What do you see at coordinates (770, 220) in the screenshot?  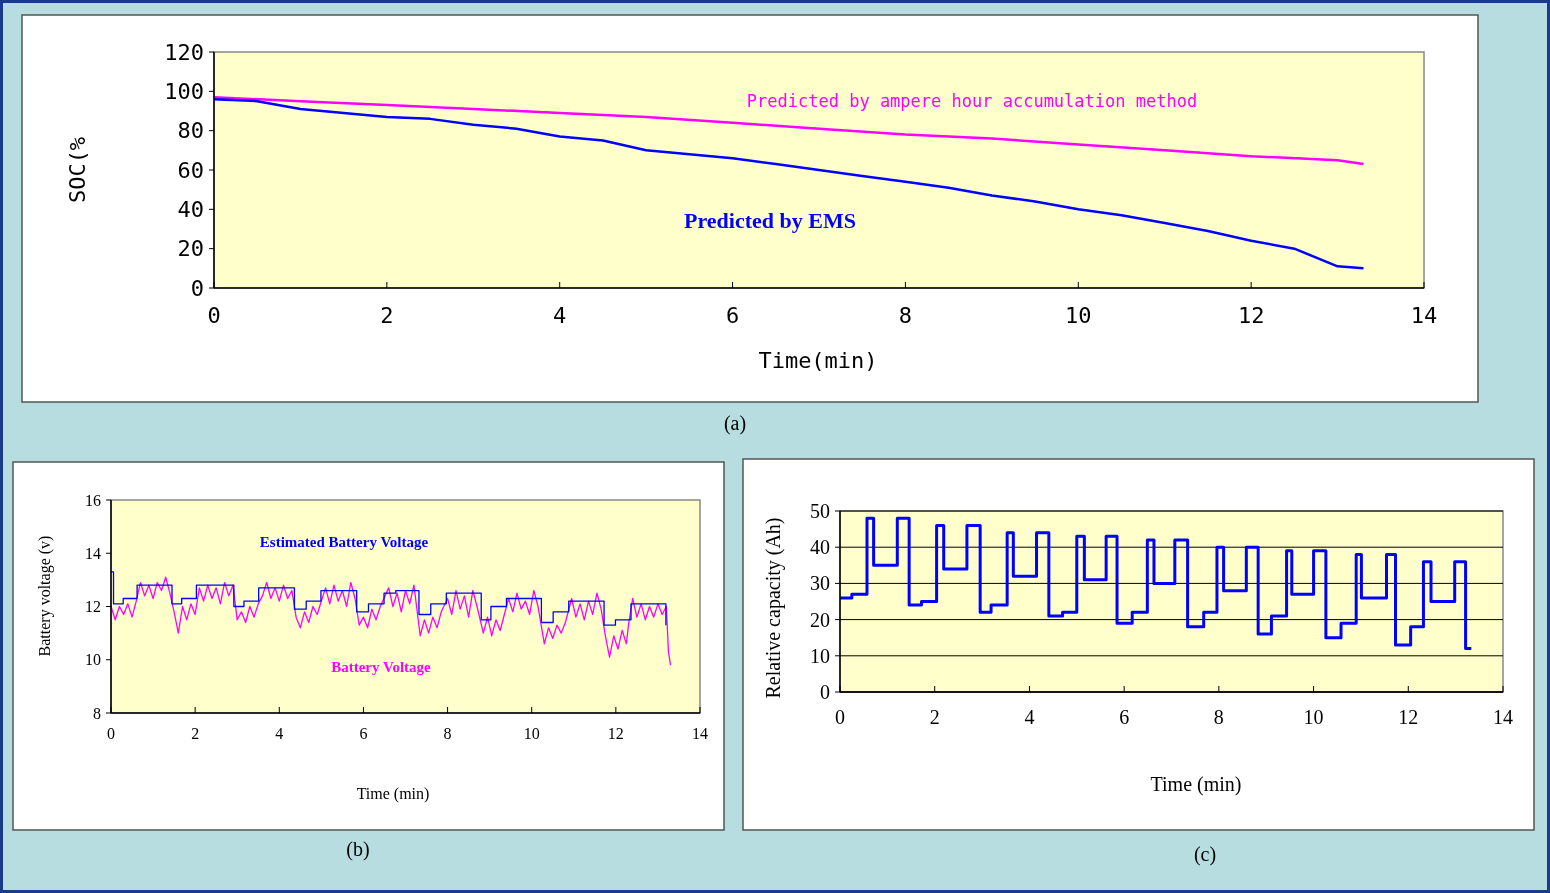 I see `series-label: Predicted by EMS` at bounding box center [770, 220].